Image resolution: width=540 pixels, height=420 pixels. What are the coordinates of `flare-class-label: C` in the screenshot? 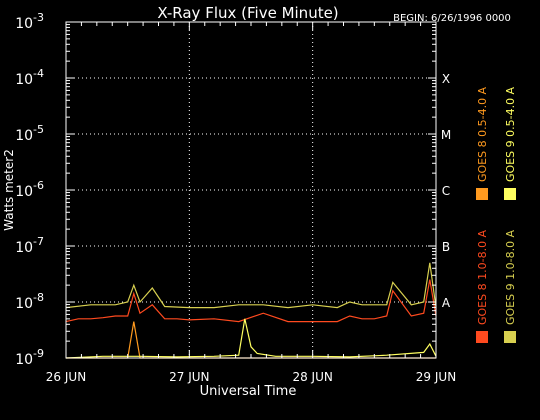 It's located at (446, 191).